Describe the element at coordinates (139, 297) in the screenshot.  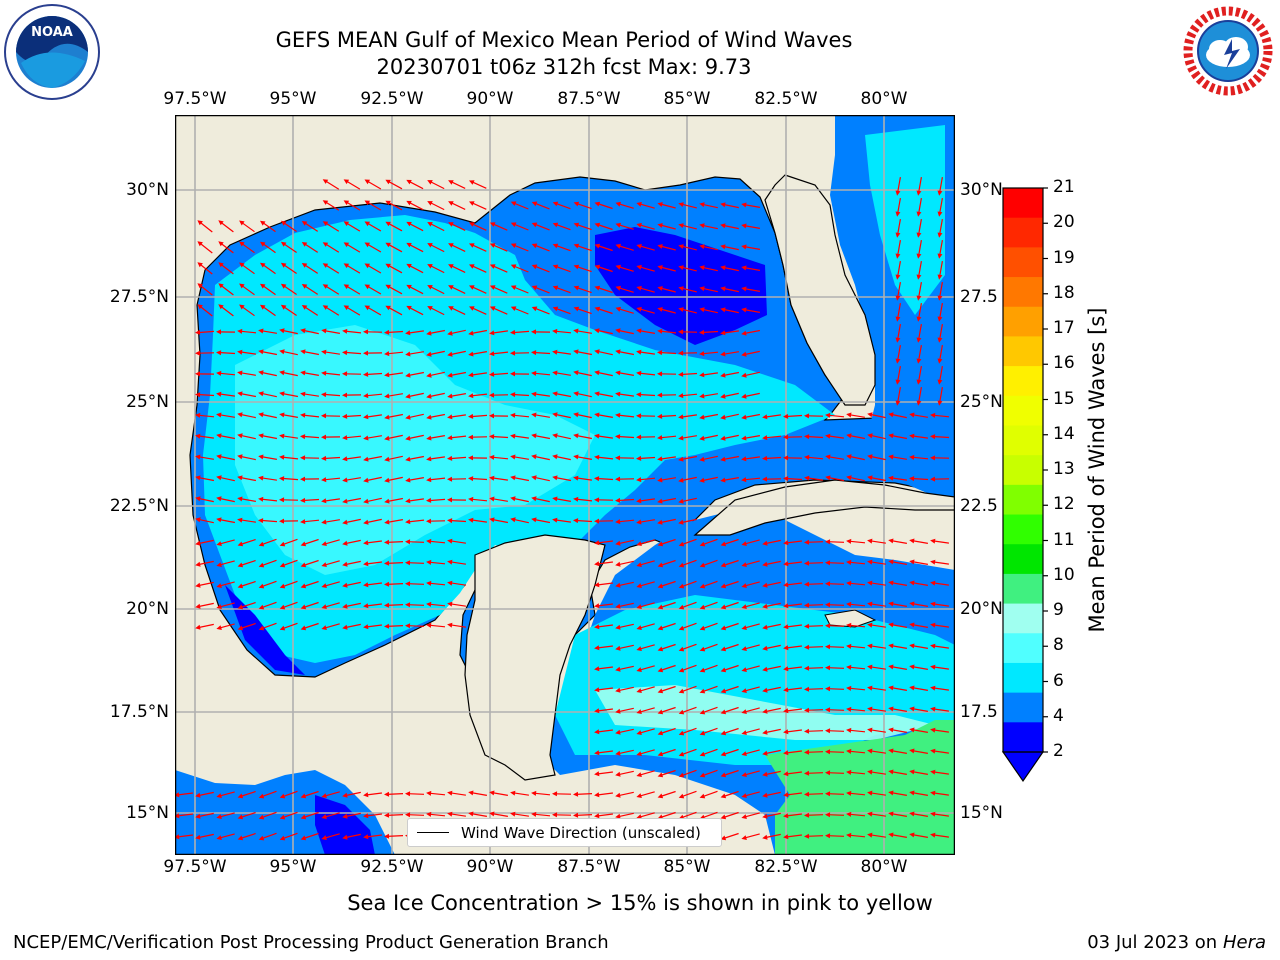
I see `lat-label: 27.5°N` at that location.